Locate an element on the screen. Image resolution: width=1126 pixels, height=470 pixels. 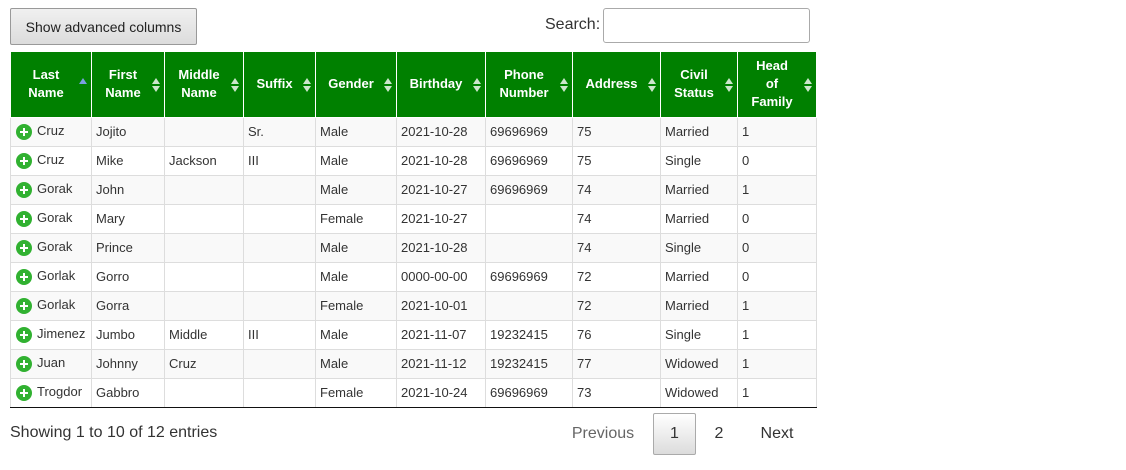
table-cell: Trogdor is located at coordinates (51, 392).